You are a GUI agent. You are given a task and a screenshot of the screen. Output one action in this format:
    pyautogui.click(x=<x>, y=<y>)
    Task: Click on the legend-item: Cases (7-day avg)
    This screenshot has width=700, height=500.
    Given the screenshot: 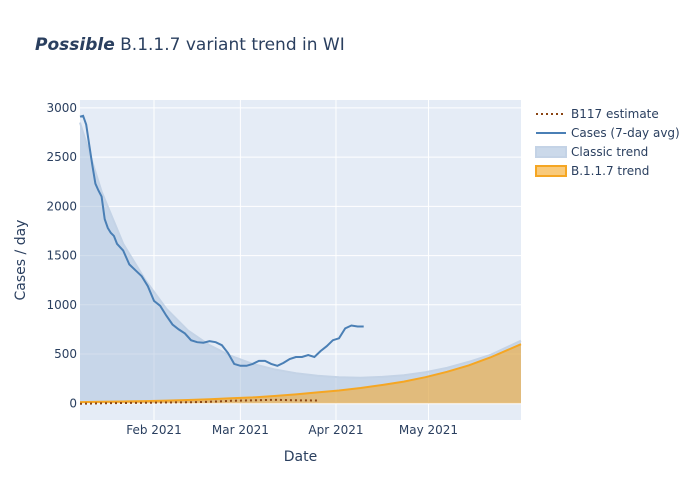 What is the action you would take?
    pyautogui.click(x=608, y=133)
    